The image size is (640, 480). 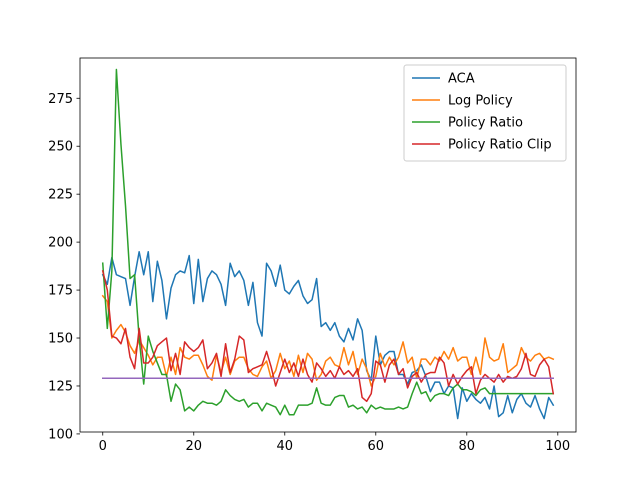 I want to click on legend-label-policy-ratio: Policy Ratio, so click(x=485, y=123).